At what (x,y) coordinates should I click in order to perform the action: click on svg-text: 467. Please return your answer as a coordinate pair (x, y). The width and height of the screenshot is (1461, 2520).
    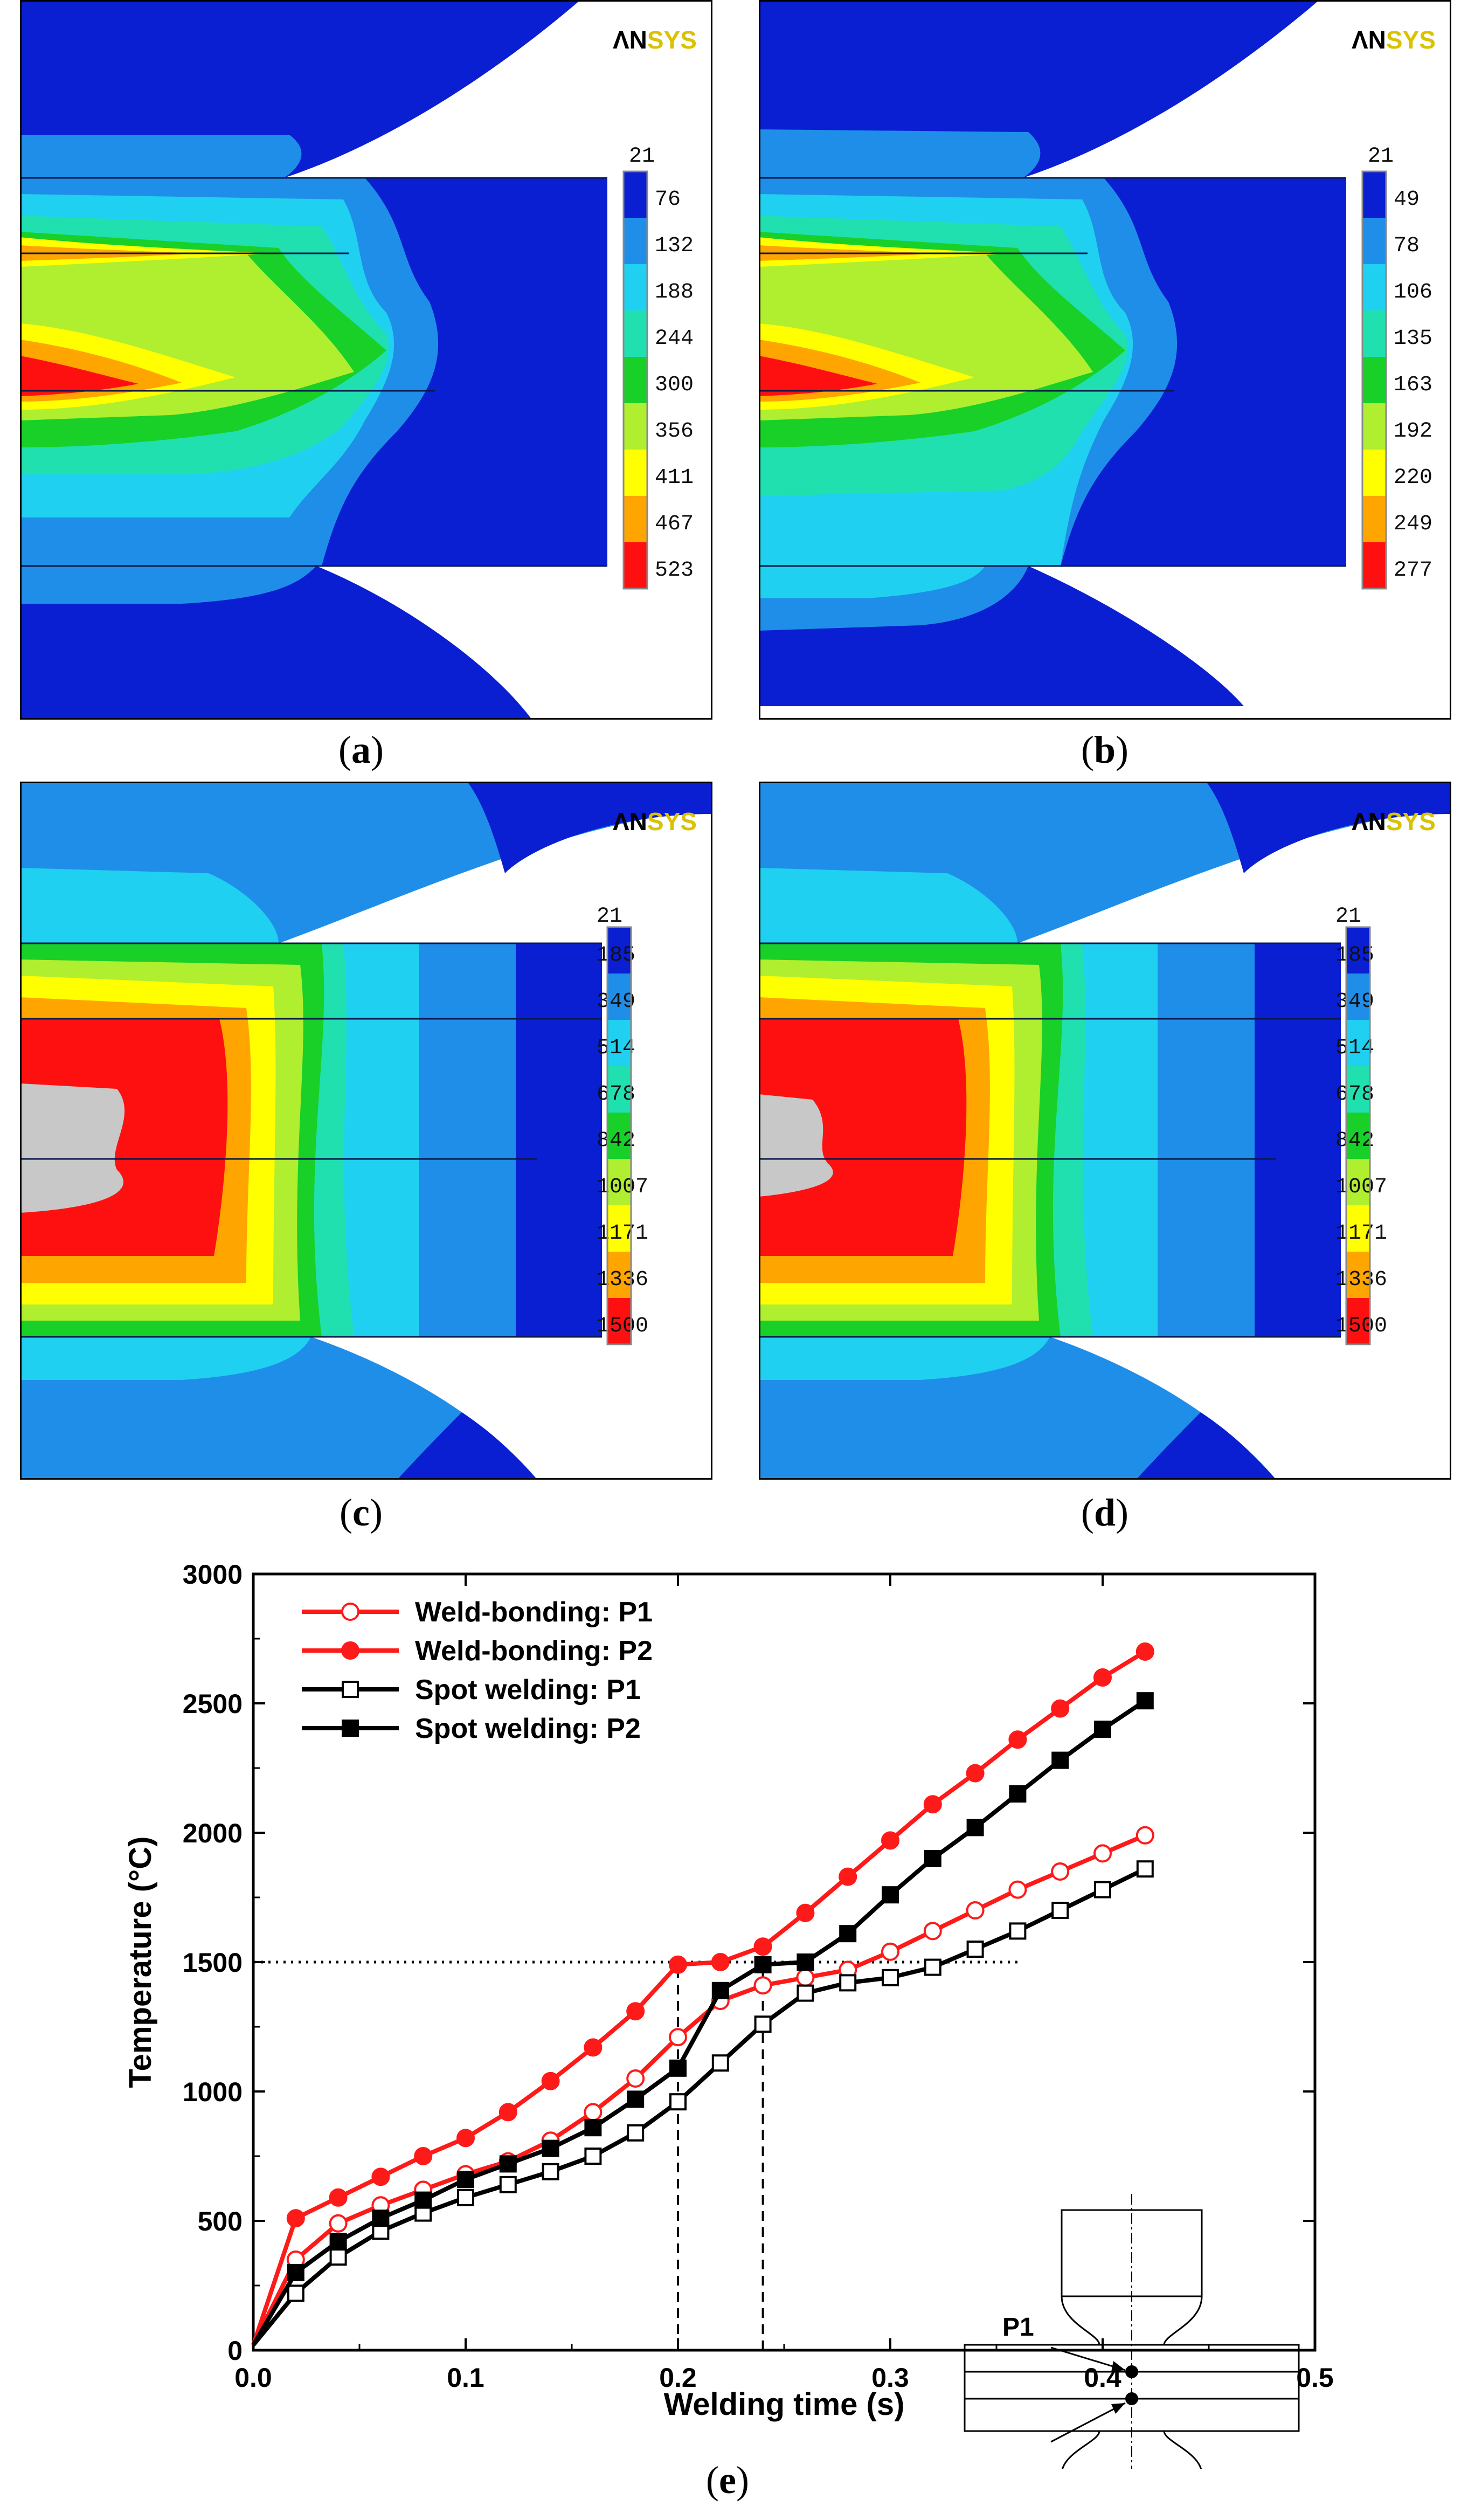
    Looking at the image, I should click on (674, 524).